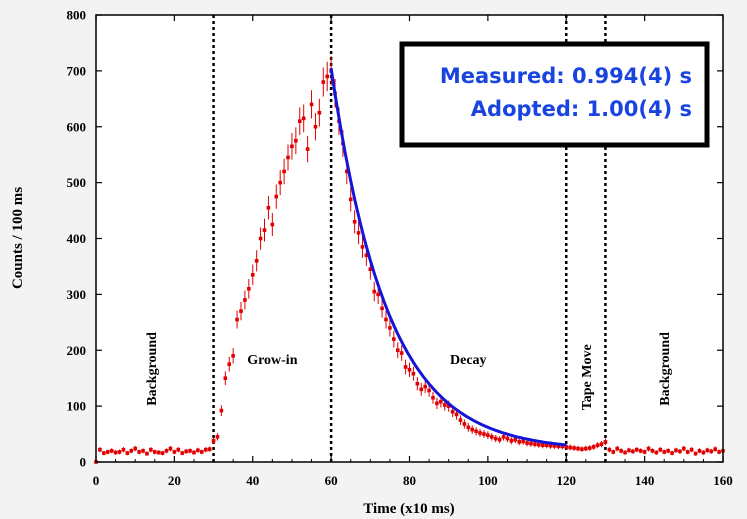  Describe the element at coordinates (723, 480) in the screenshot. I see `x-tick-label: 160` at that location.